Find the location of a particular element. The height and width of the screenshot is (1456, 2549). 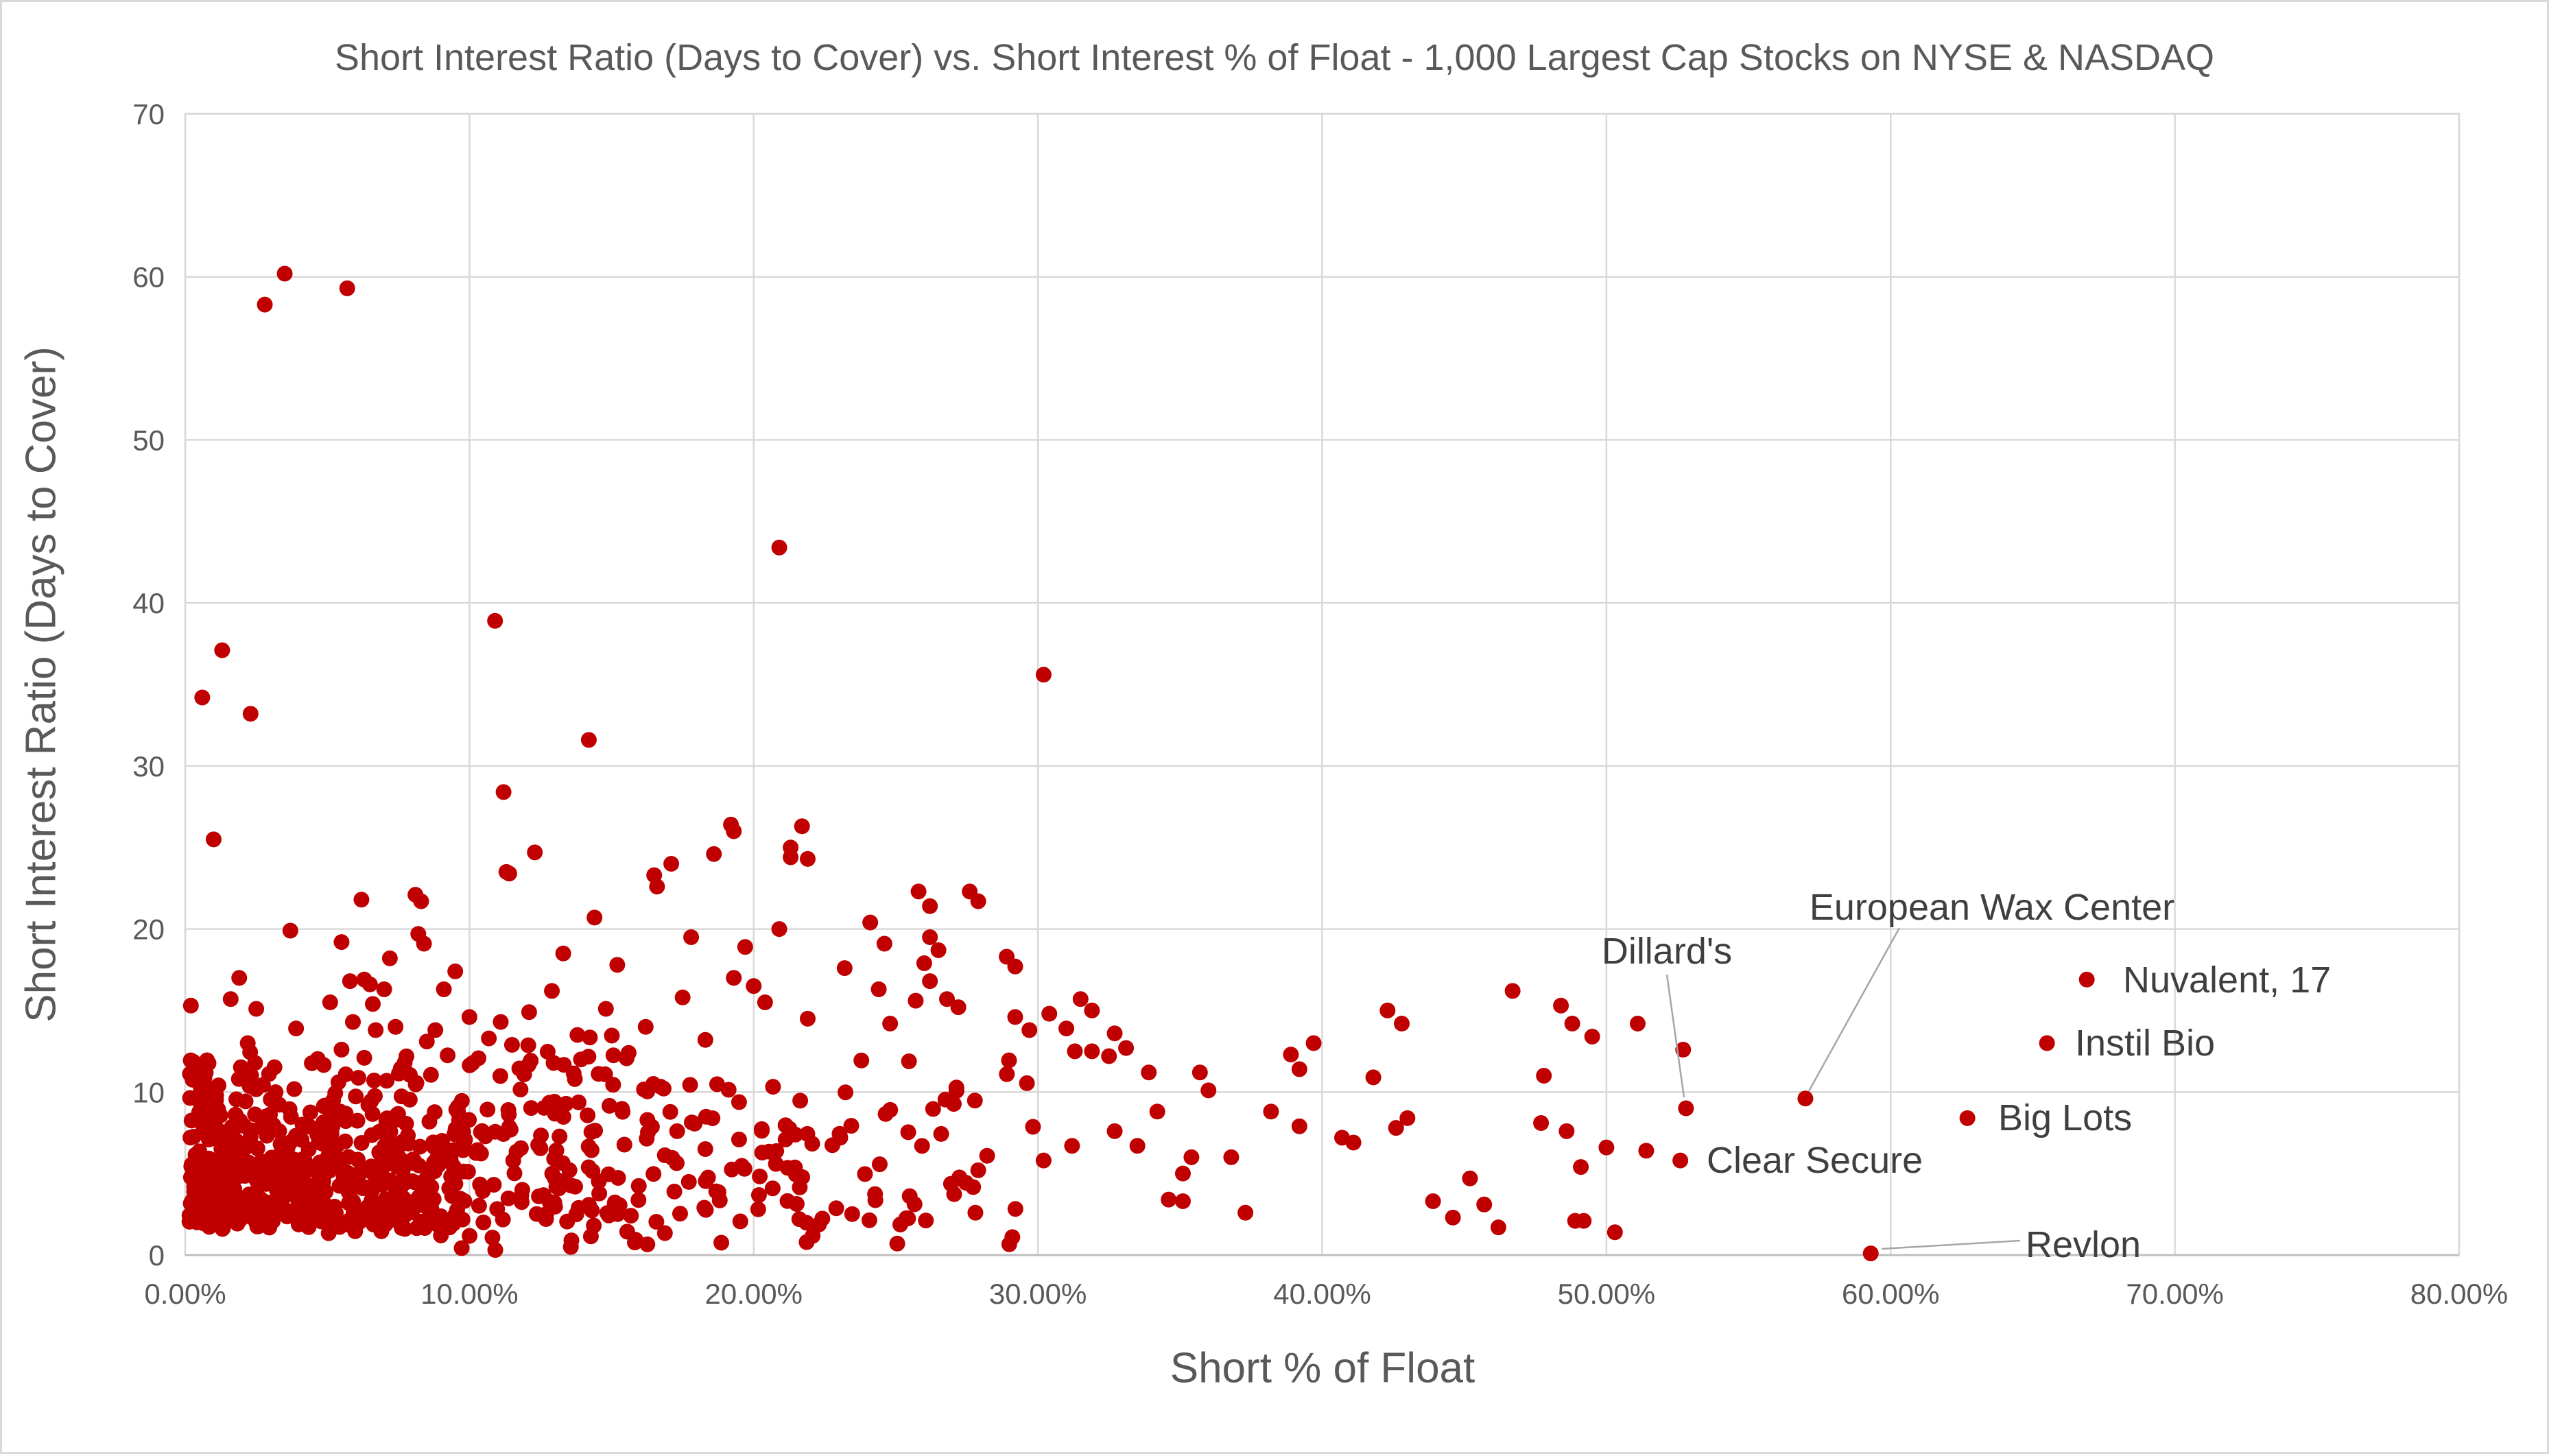

x-tick-label: 80.00% is located at coordinates (2459, 1294).